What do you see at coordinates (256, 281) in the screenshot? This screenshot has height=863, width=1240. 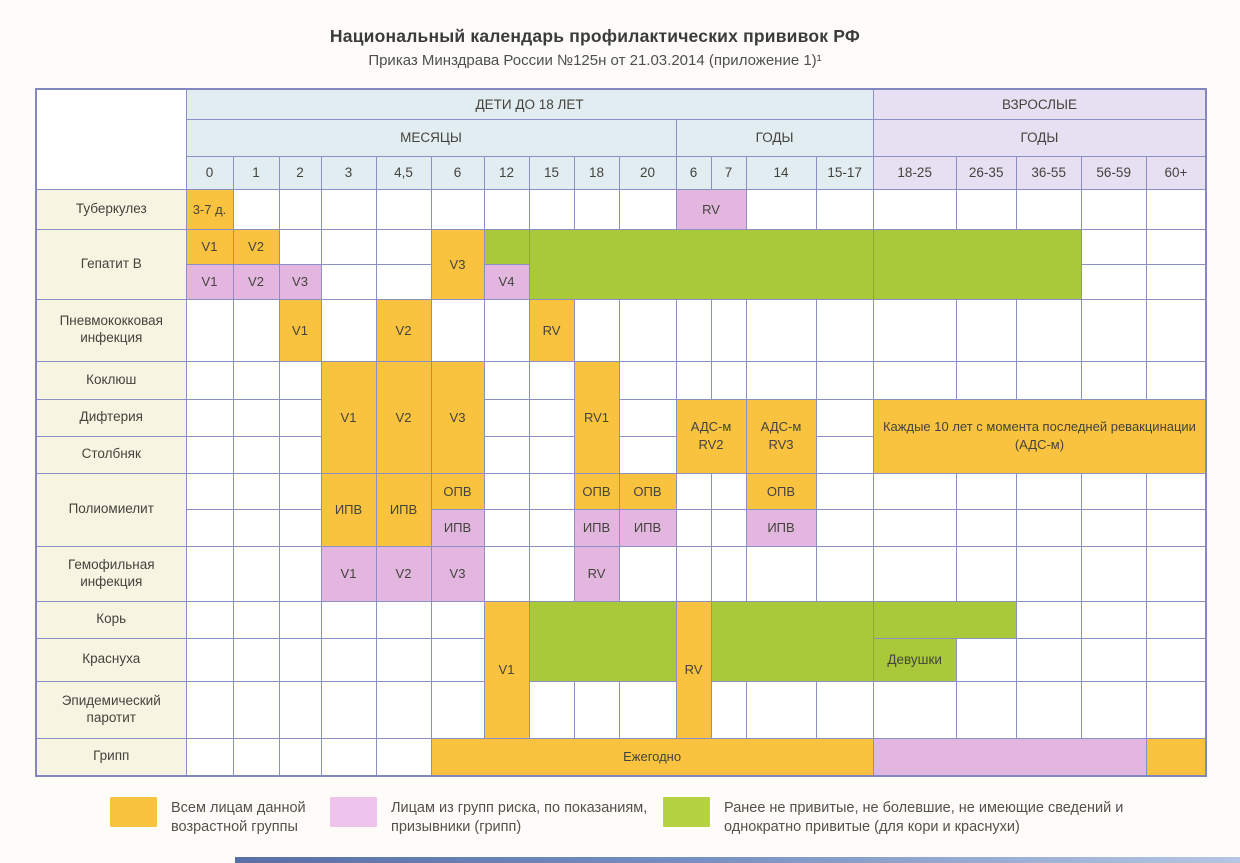 I see `cell-hepb-v2-pink: V2` at bounding box center [256, 281].